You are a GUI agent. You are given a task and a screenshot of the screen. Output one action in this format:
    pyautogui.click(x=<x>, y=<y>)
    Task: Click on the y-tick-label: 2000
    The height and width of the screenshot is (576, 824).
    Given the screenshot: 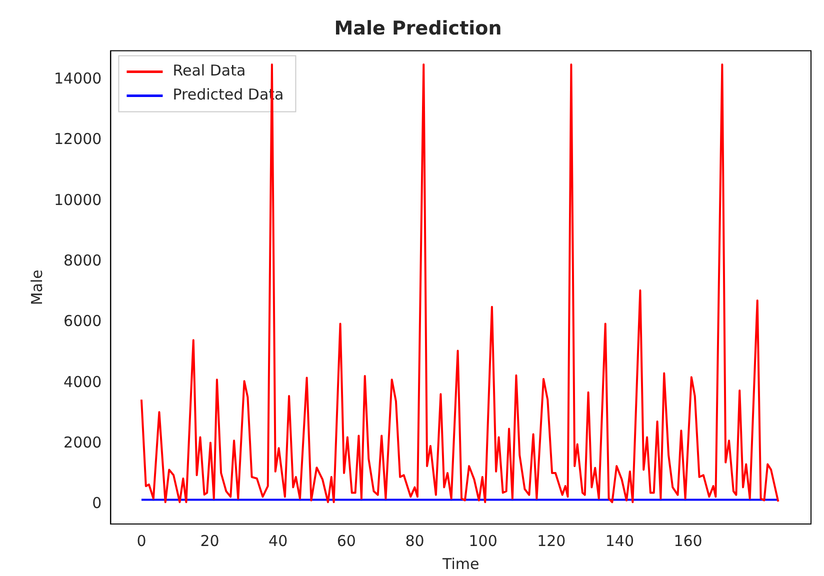 What is the action you would take?
    pyautogui.click(x=83, y=443)
    